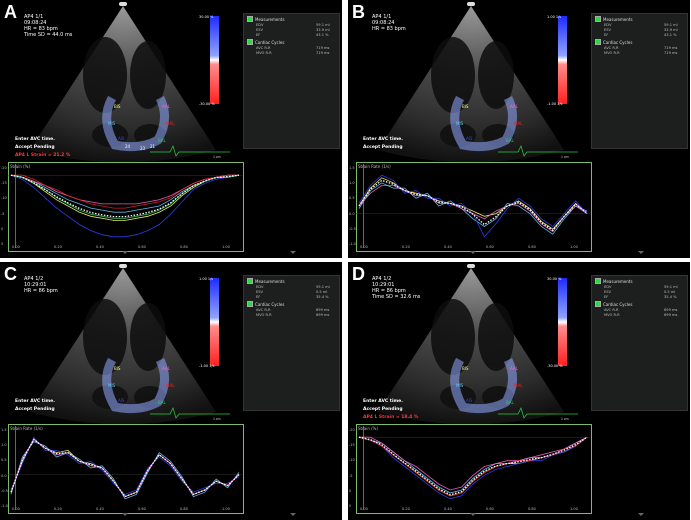 The image size is (691, 520). Describe the element at coordinates (34, 279) in the screenshot. I see `header-line: AP4 1/2` at that location.